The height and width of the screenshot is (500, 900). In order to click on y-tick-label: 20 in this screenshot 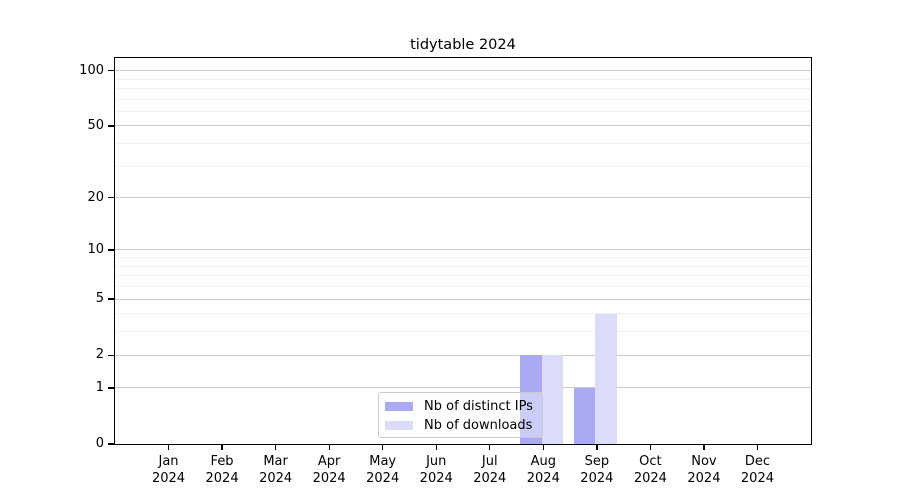, I will do `click(95, 197)`.